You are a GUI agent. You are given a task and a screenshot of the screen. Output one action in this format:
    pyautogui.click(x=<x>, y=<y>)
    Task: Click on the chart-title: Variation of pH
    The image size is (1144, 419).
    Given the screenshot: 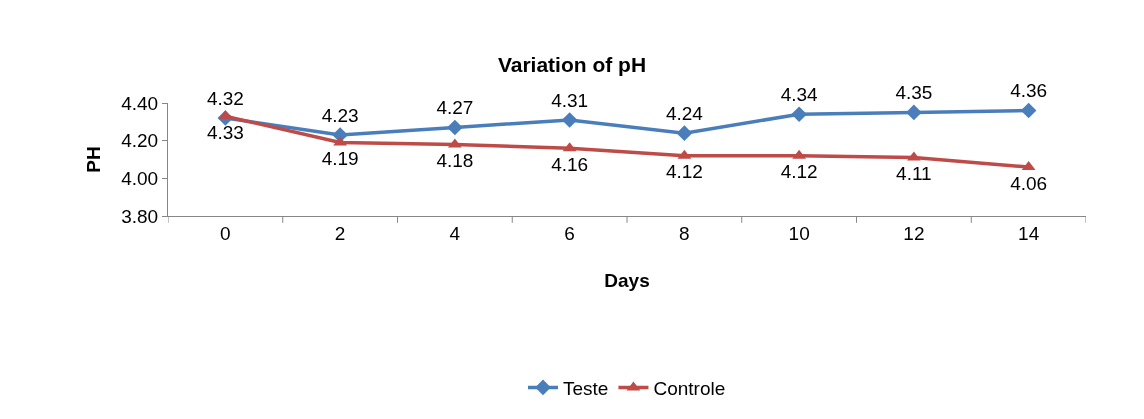 What is the action you would take?
    pyautogui.click(x=572, y=65)
    